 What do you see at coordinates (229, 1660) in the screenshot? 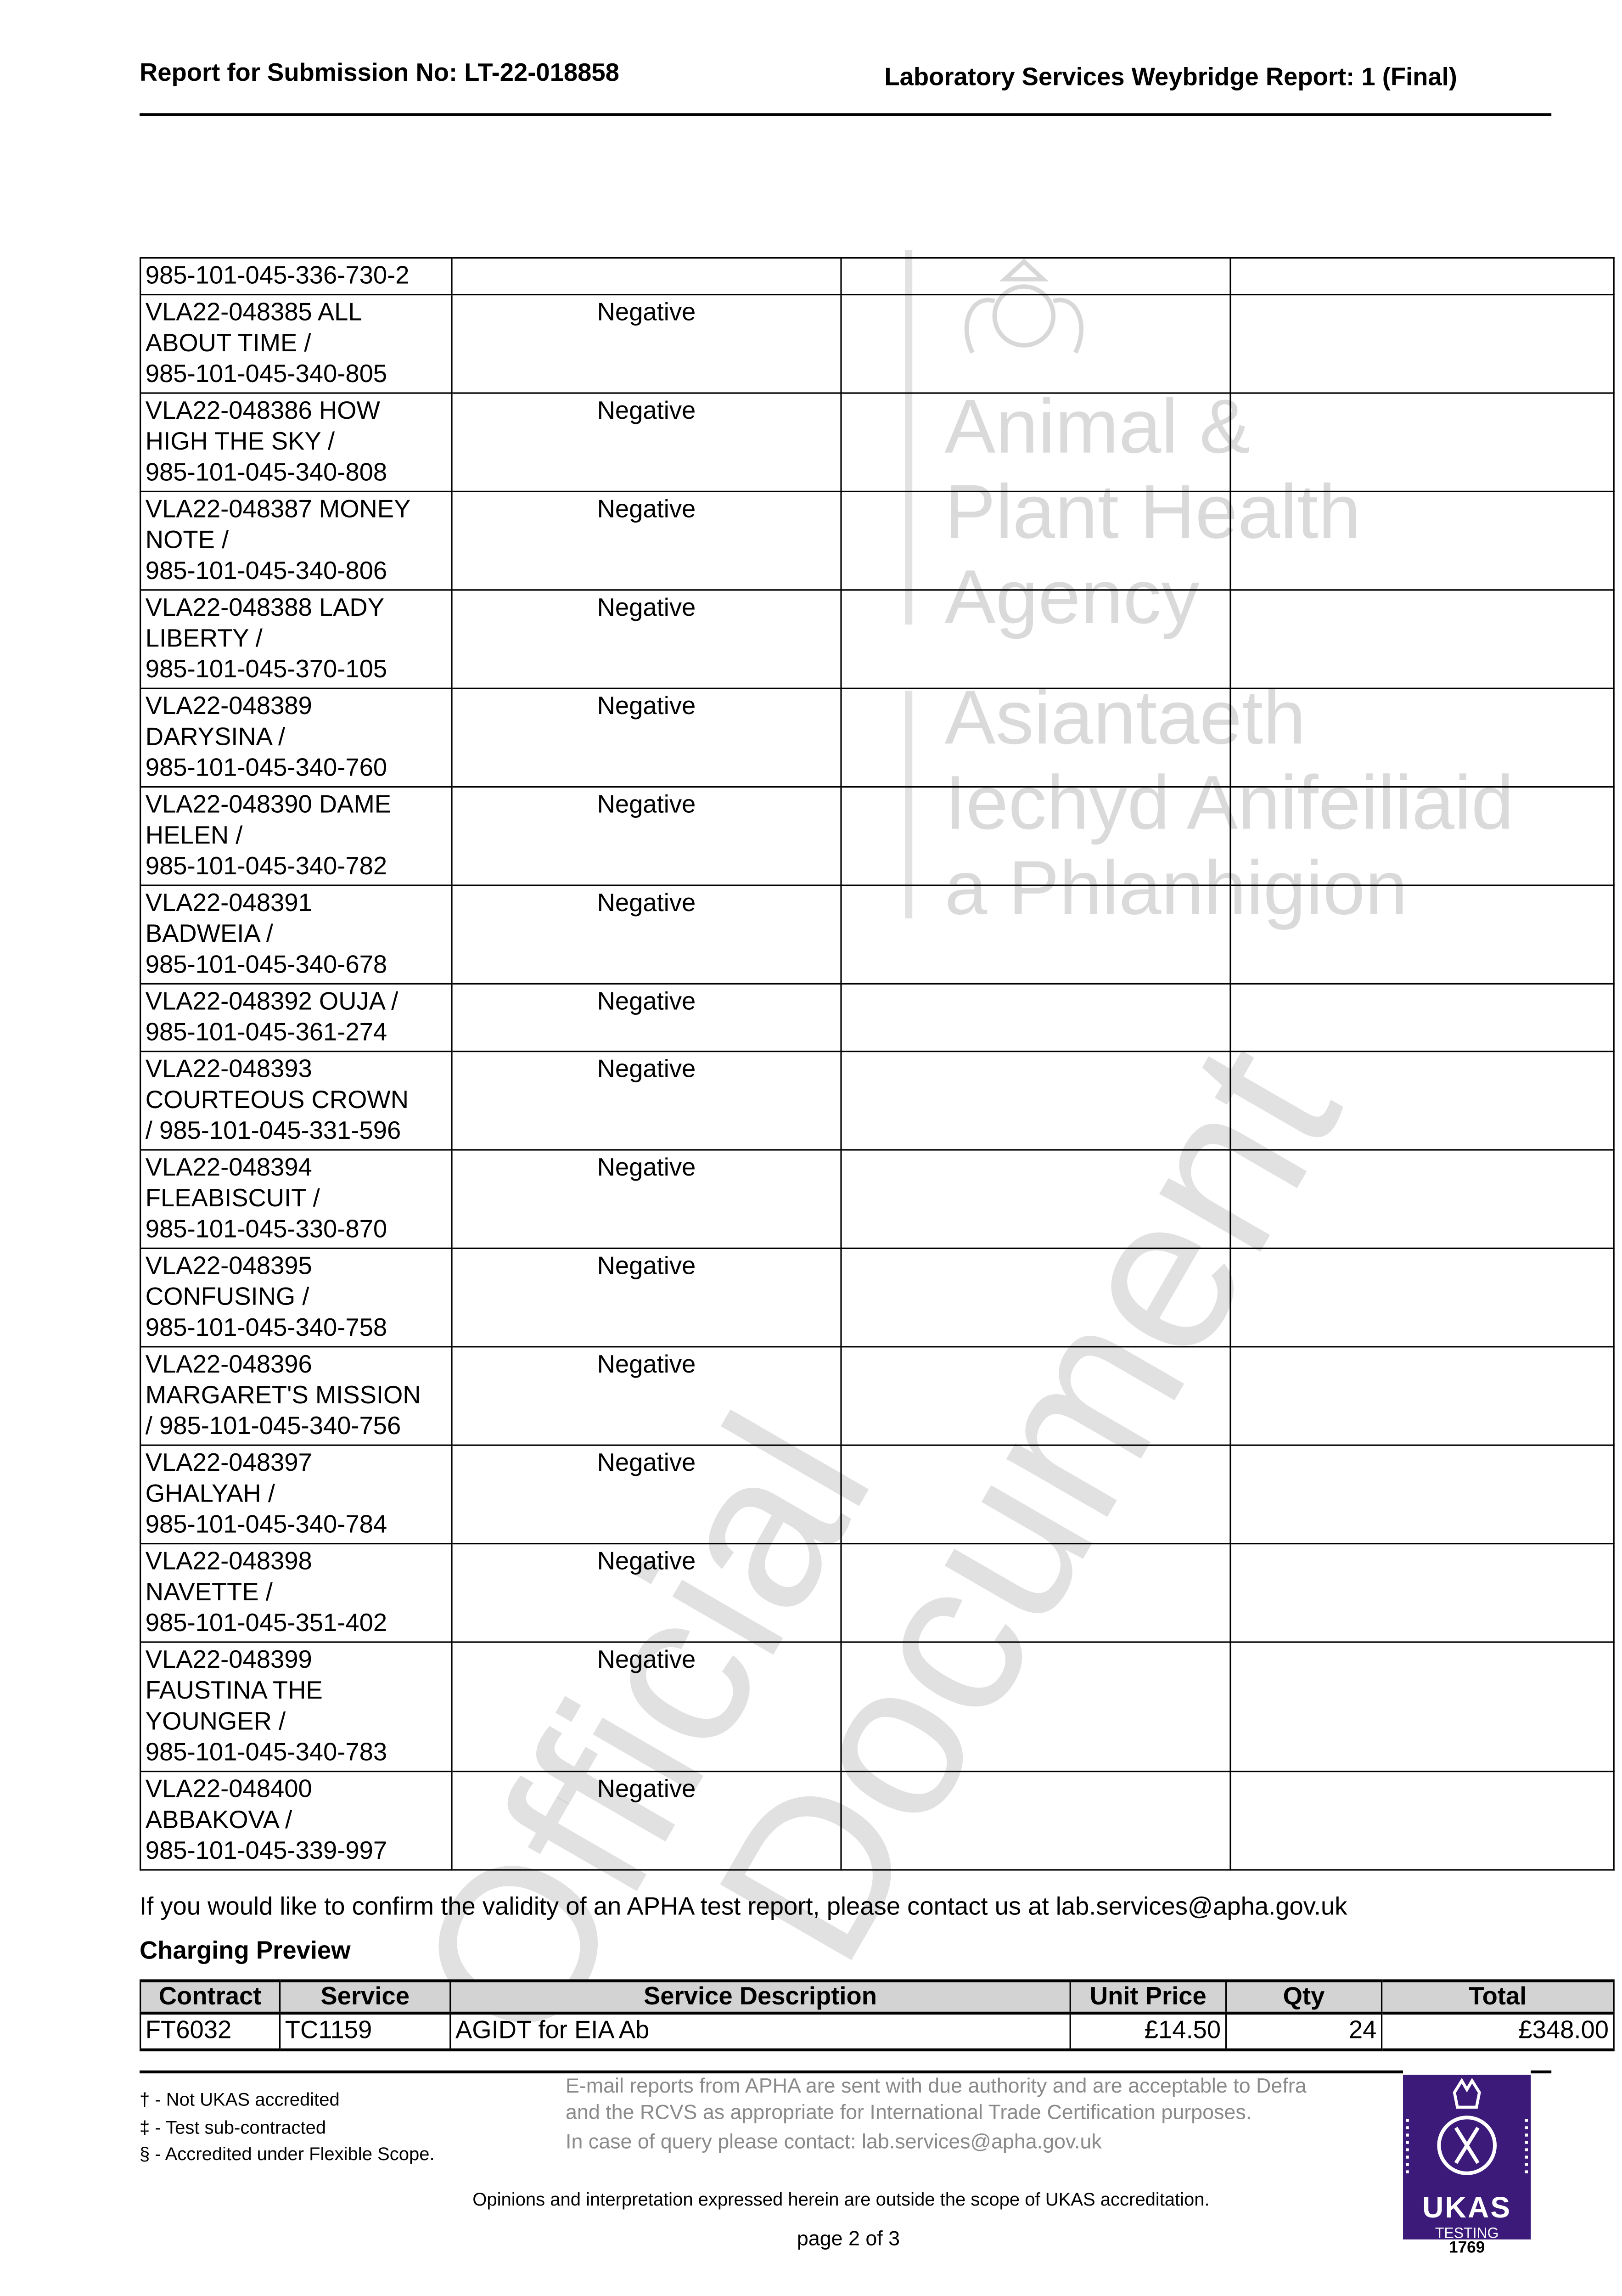
I see `sample-line: VLA22-048399` at bounding box center [229, 1660].